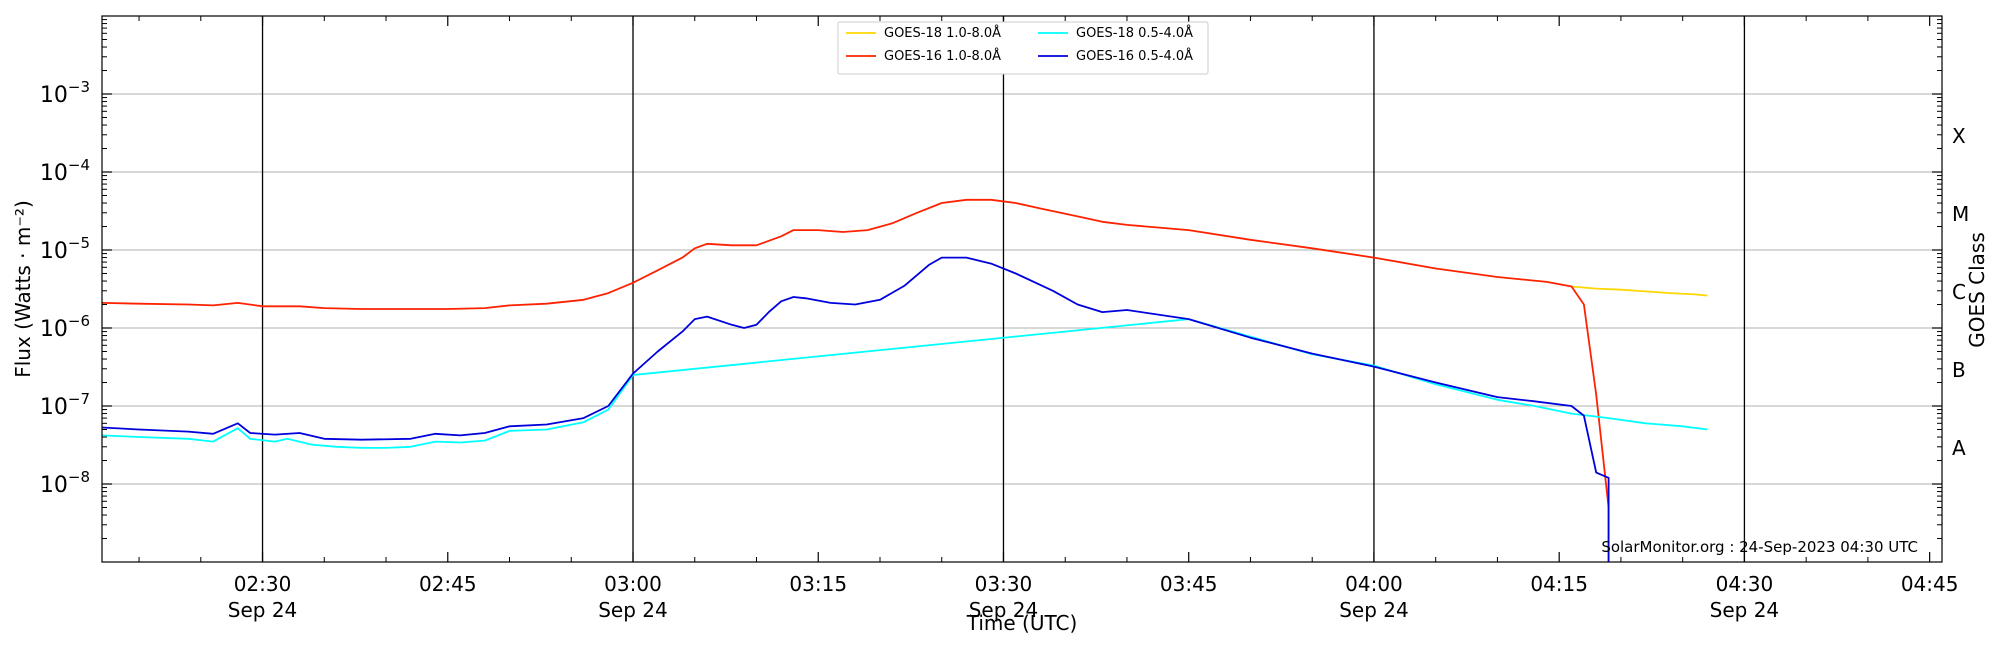  I want to click on x-tick-label: 03:15, so click(818, 584).